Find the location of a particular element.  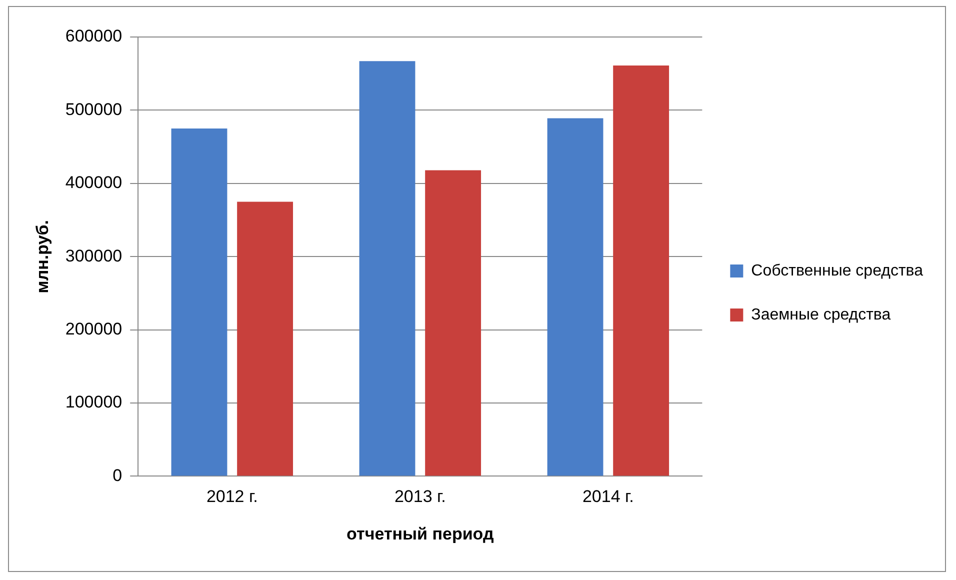

y-tick-label: 100000 is located at coordinates (93, 402).